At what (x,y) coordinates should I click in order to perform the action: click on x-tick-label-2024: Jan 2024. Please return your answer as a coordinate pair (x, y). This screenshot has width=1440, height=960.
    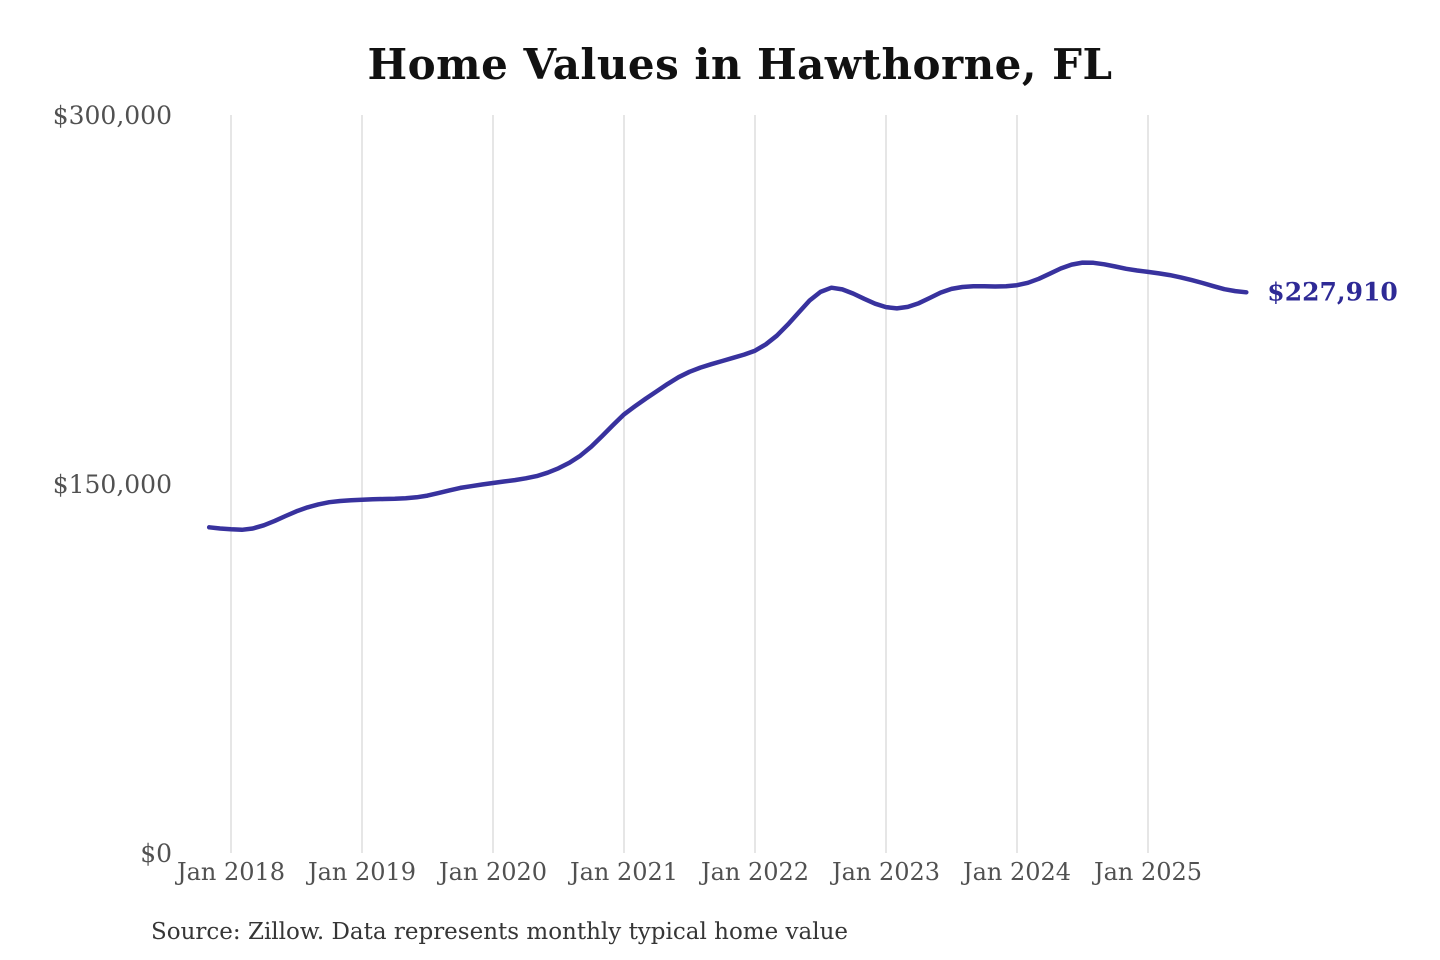
    Looking at the image, I should click on (1015, 872).